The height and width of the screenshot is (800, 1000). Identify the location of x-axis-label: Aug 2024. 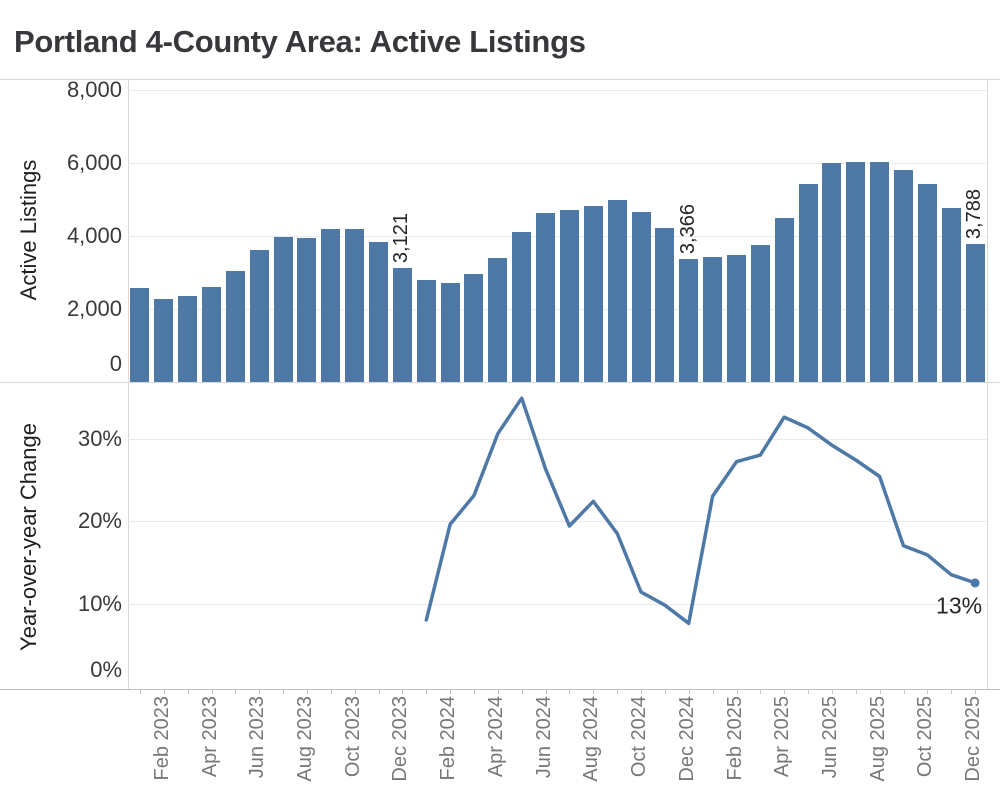
(591, 739).